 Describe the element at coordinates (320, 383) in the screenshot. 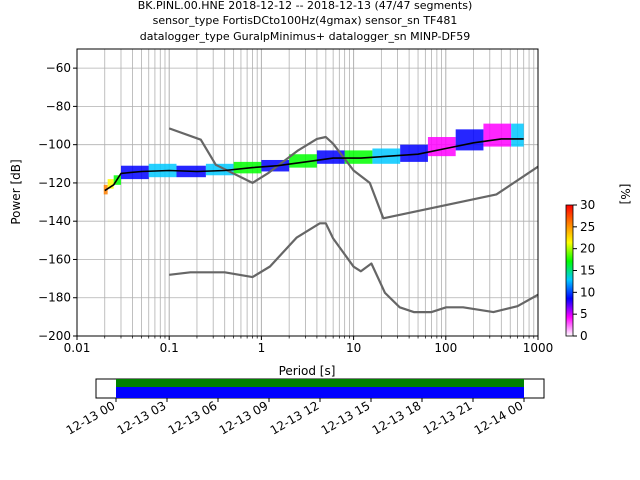

I see `timeline-bar-data-available` at that location.